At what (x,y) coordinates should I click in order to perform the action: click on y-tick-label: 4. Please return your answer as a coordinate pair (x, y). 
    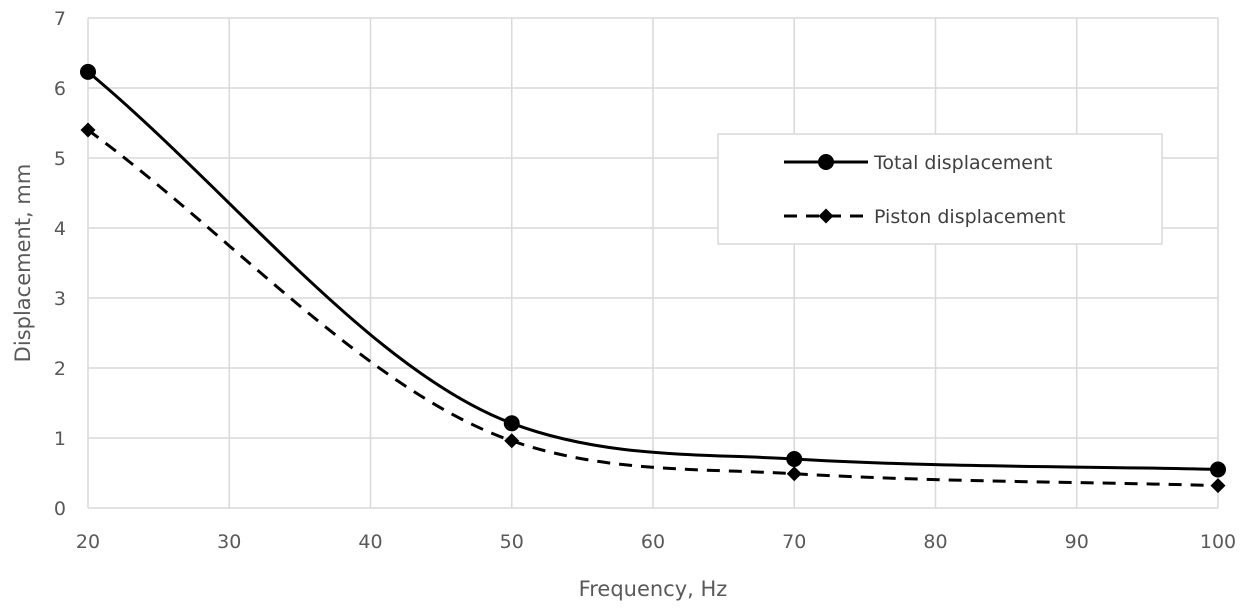
    Looking at the image, I should click on (60, 229).